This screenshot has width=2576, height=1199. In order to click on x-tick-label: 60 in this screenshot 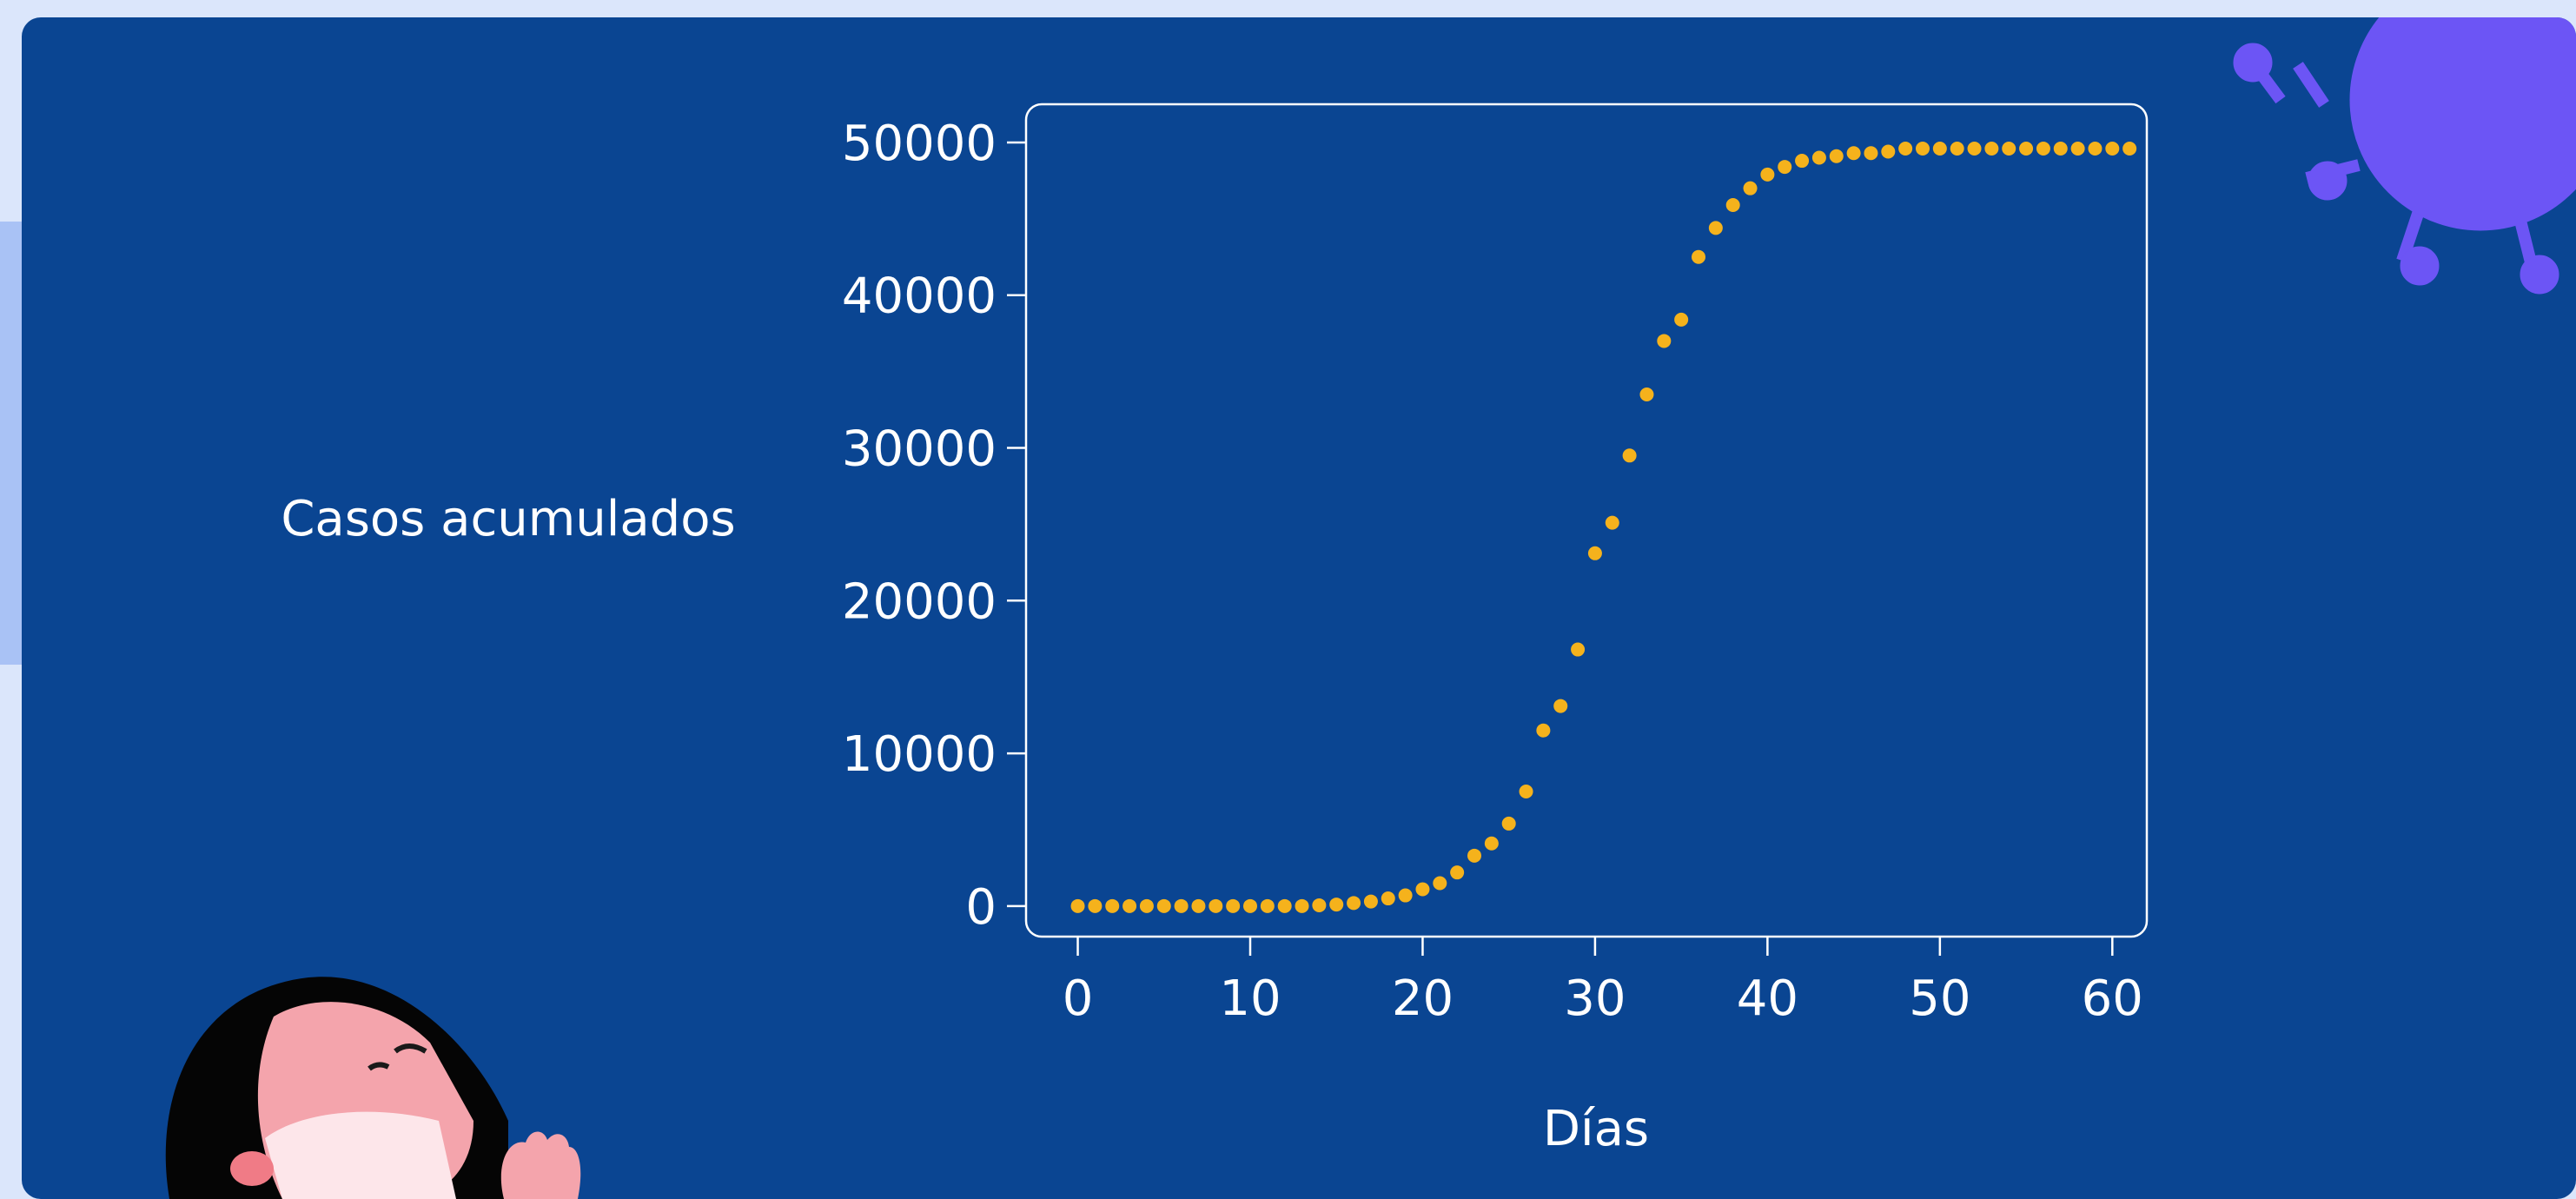, I will do `click(2112, 999)`.